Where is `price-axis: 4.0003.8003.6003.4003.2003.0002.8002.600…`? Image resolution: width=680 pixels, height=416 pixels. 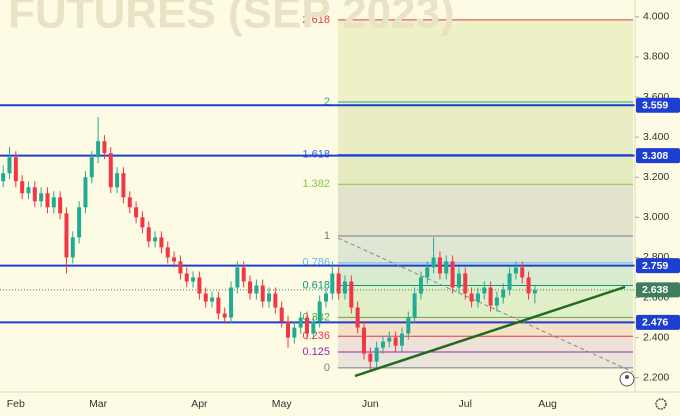 price-axis: 4.0003.8003.6003.4003.2003.0002.8002.600… is located at coordinates (652, 197).